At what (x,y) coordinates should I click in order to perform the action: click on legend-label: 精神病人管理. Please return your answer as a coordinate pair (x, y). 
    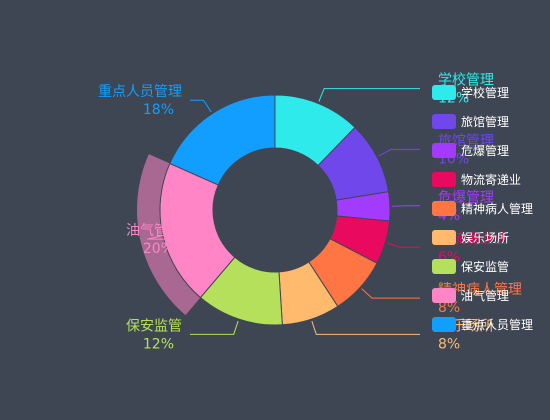
    Looking at the image, I should click on (497, 208).